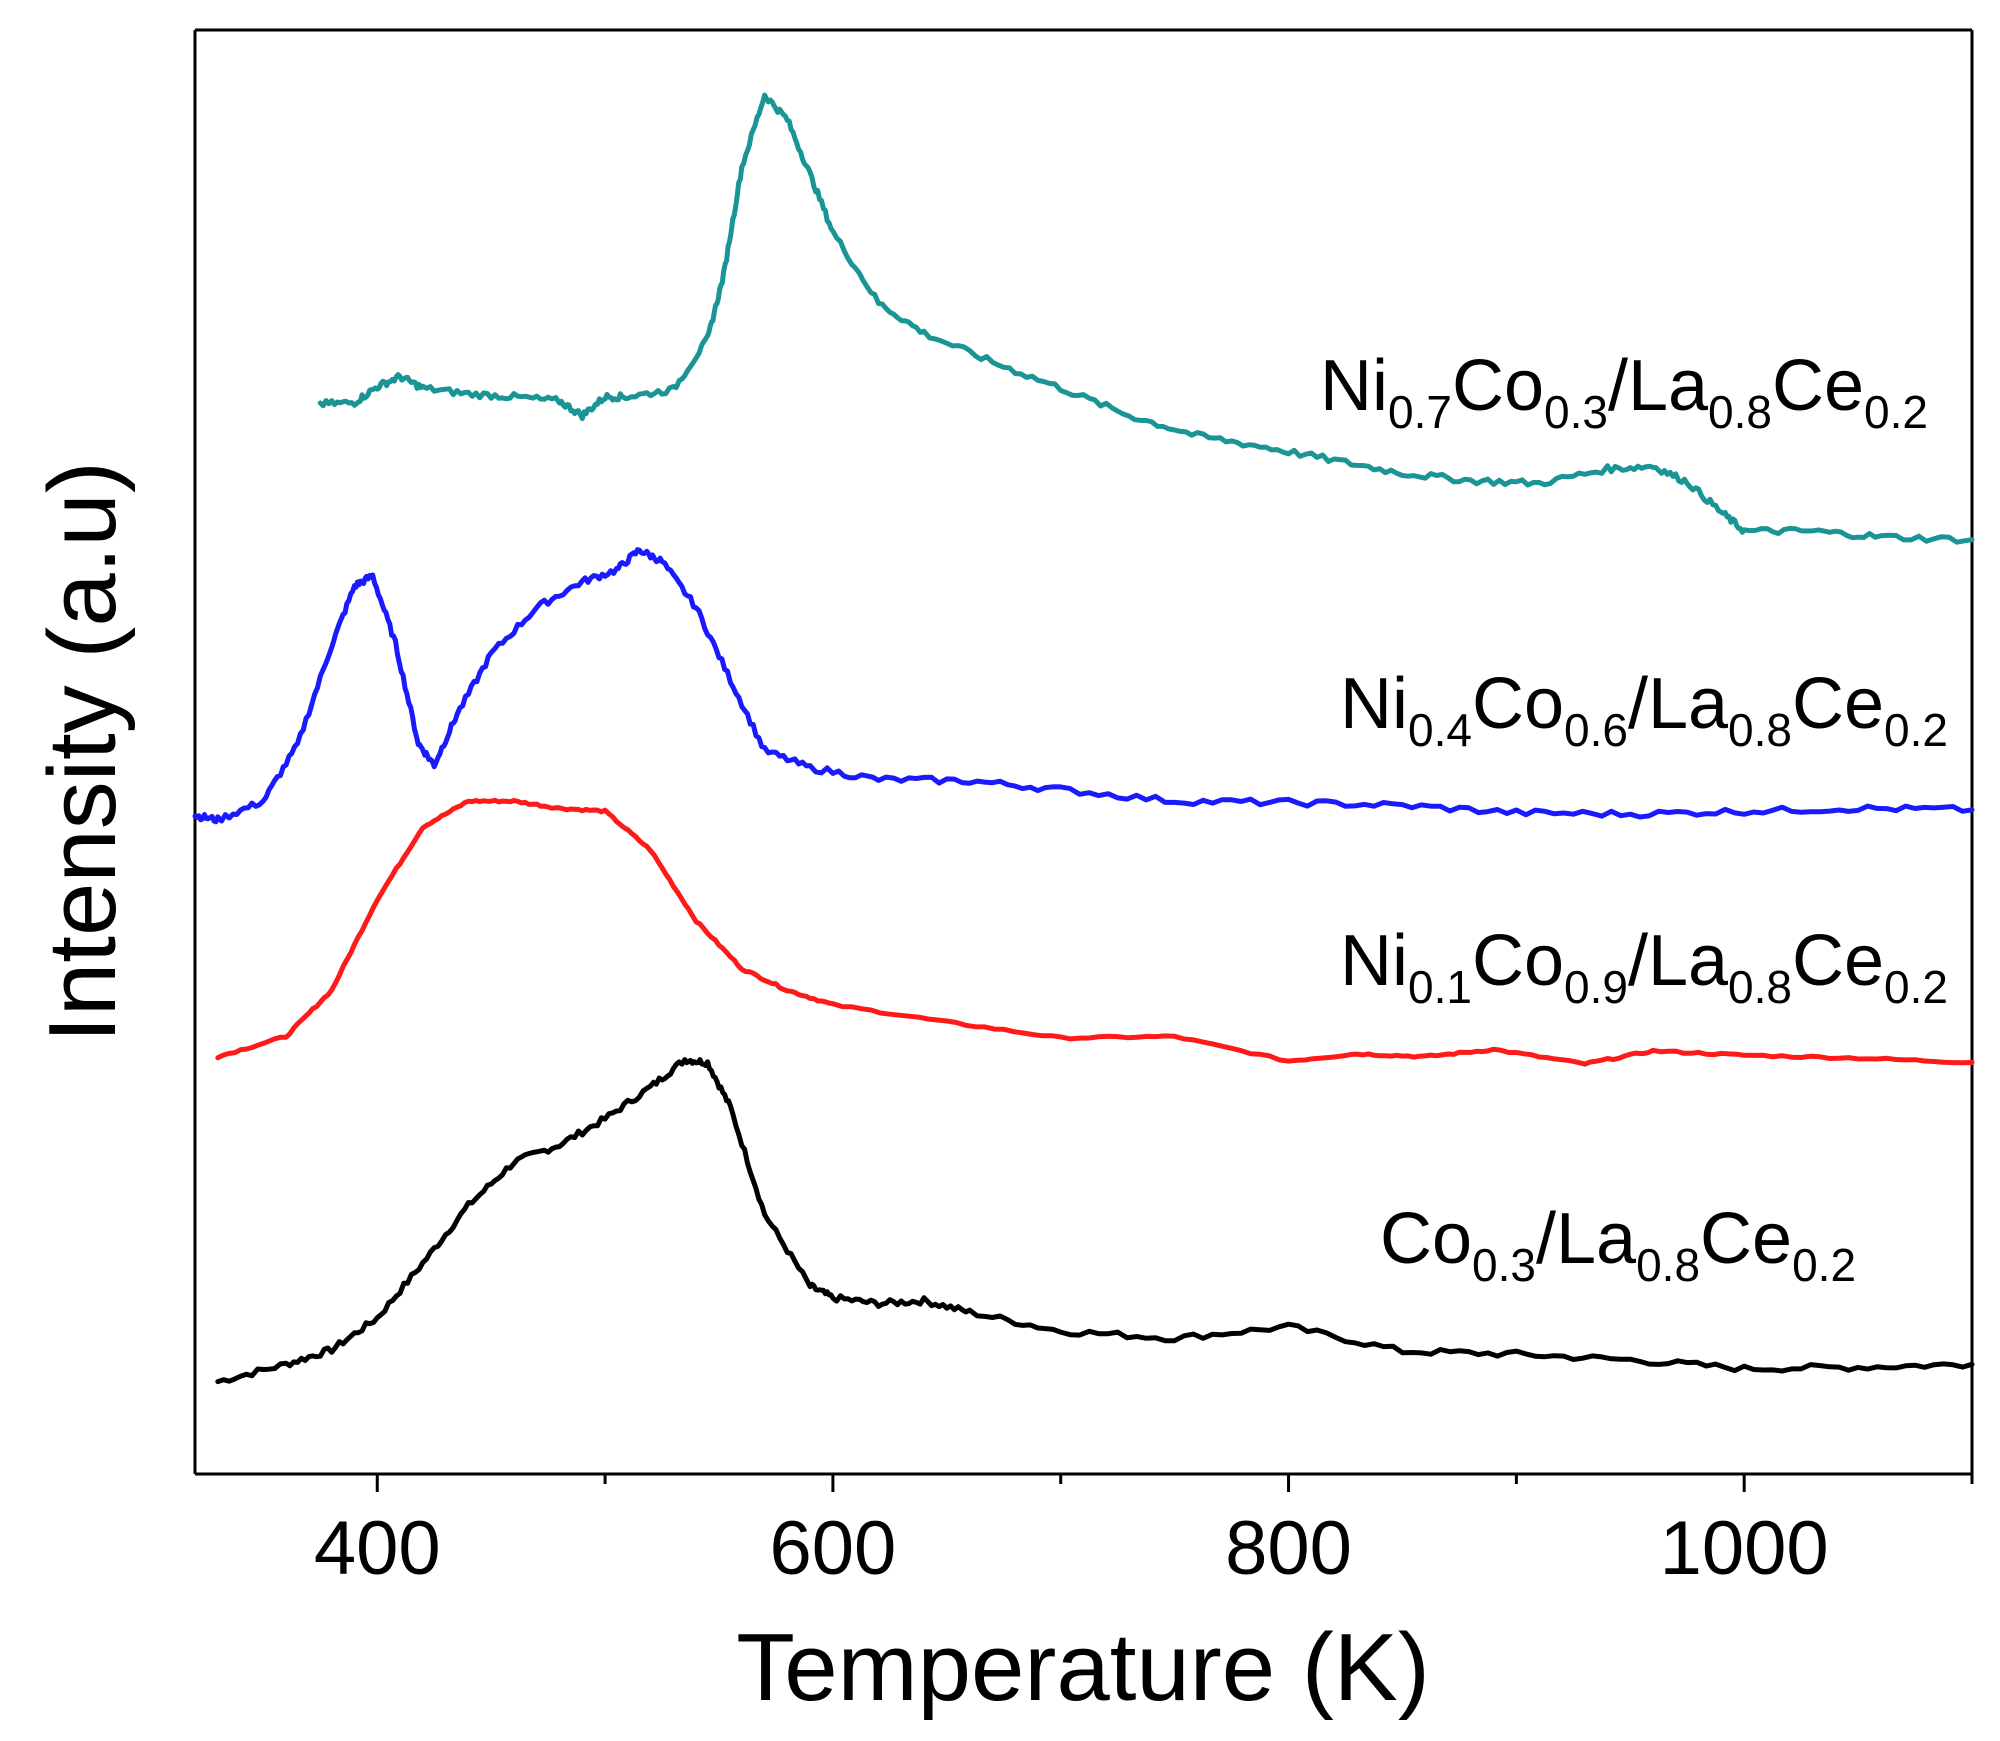 This screenshot has height=1741, width=2000. Describe the element at coordinates (1083, 1667) in the screenshot. I see `x-axis-title: Temperature (K)` at that location.